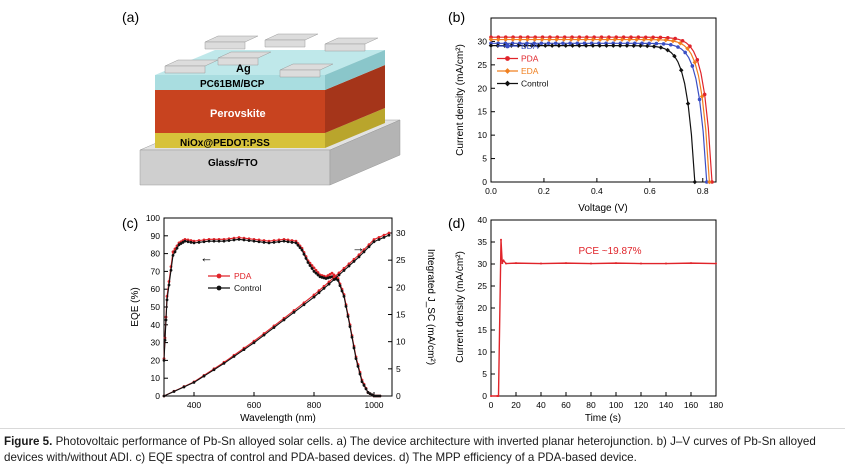 The width and height of the screenshot is (845, 474). I want to click on c-y2tick-label: 0, so click(398, 396).